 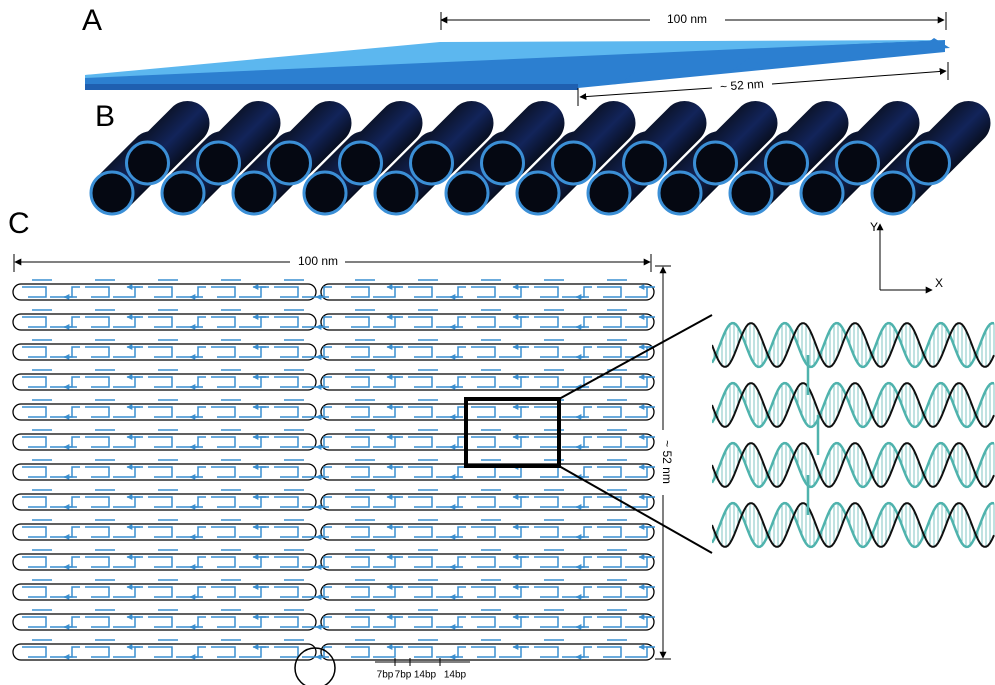 I want to click on helix-zoom, so click(x=853, y=435).